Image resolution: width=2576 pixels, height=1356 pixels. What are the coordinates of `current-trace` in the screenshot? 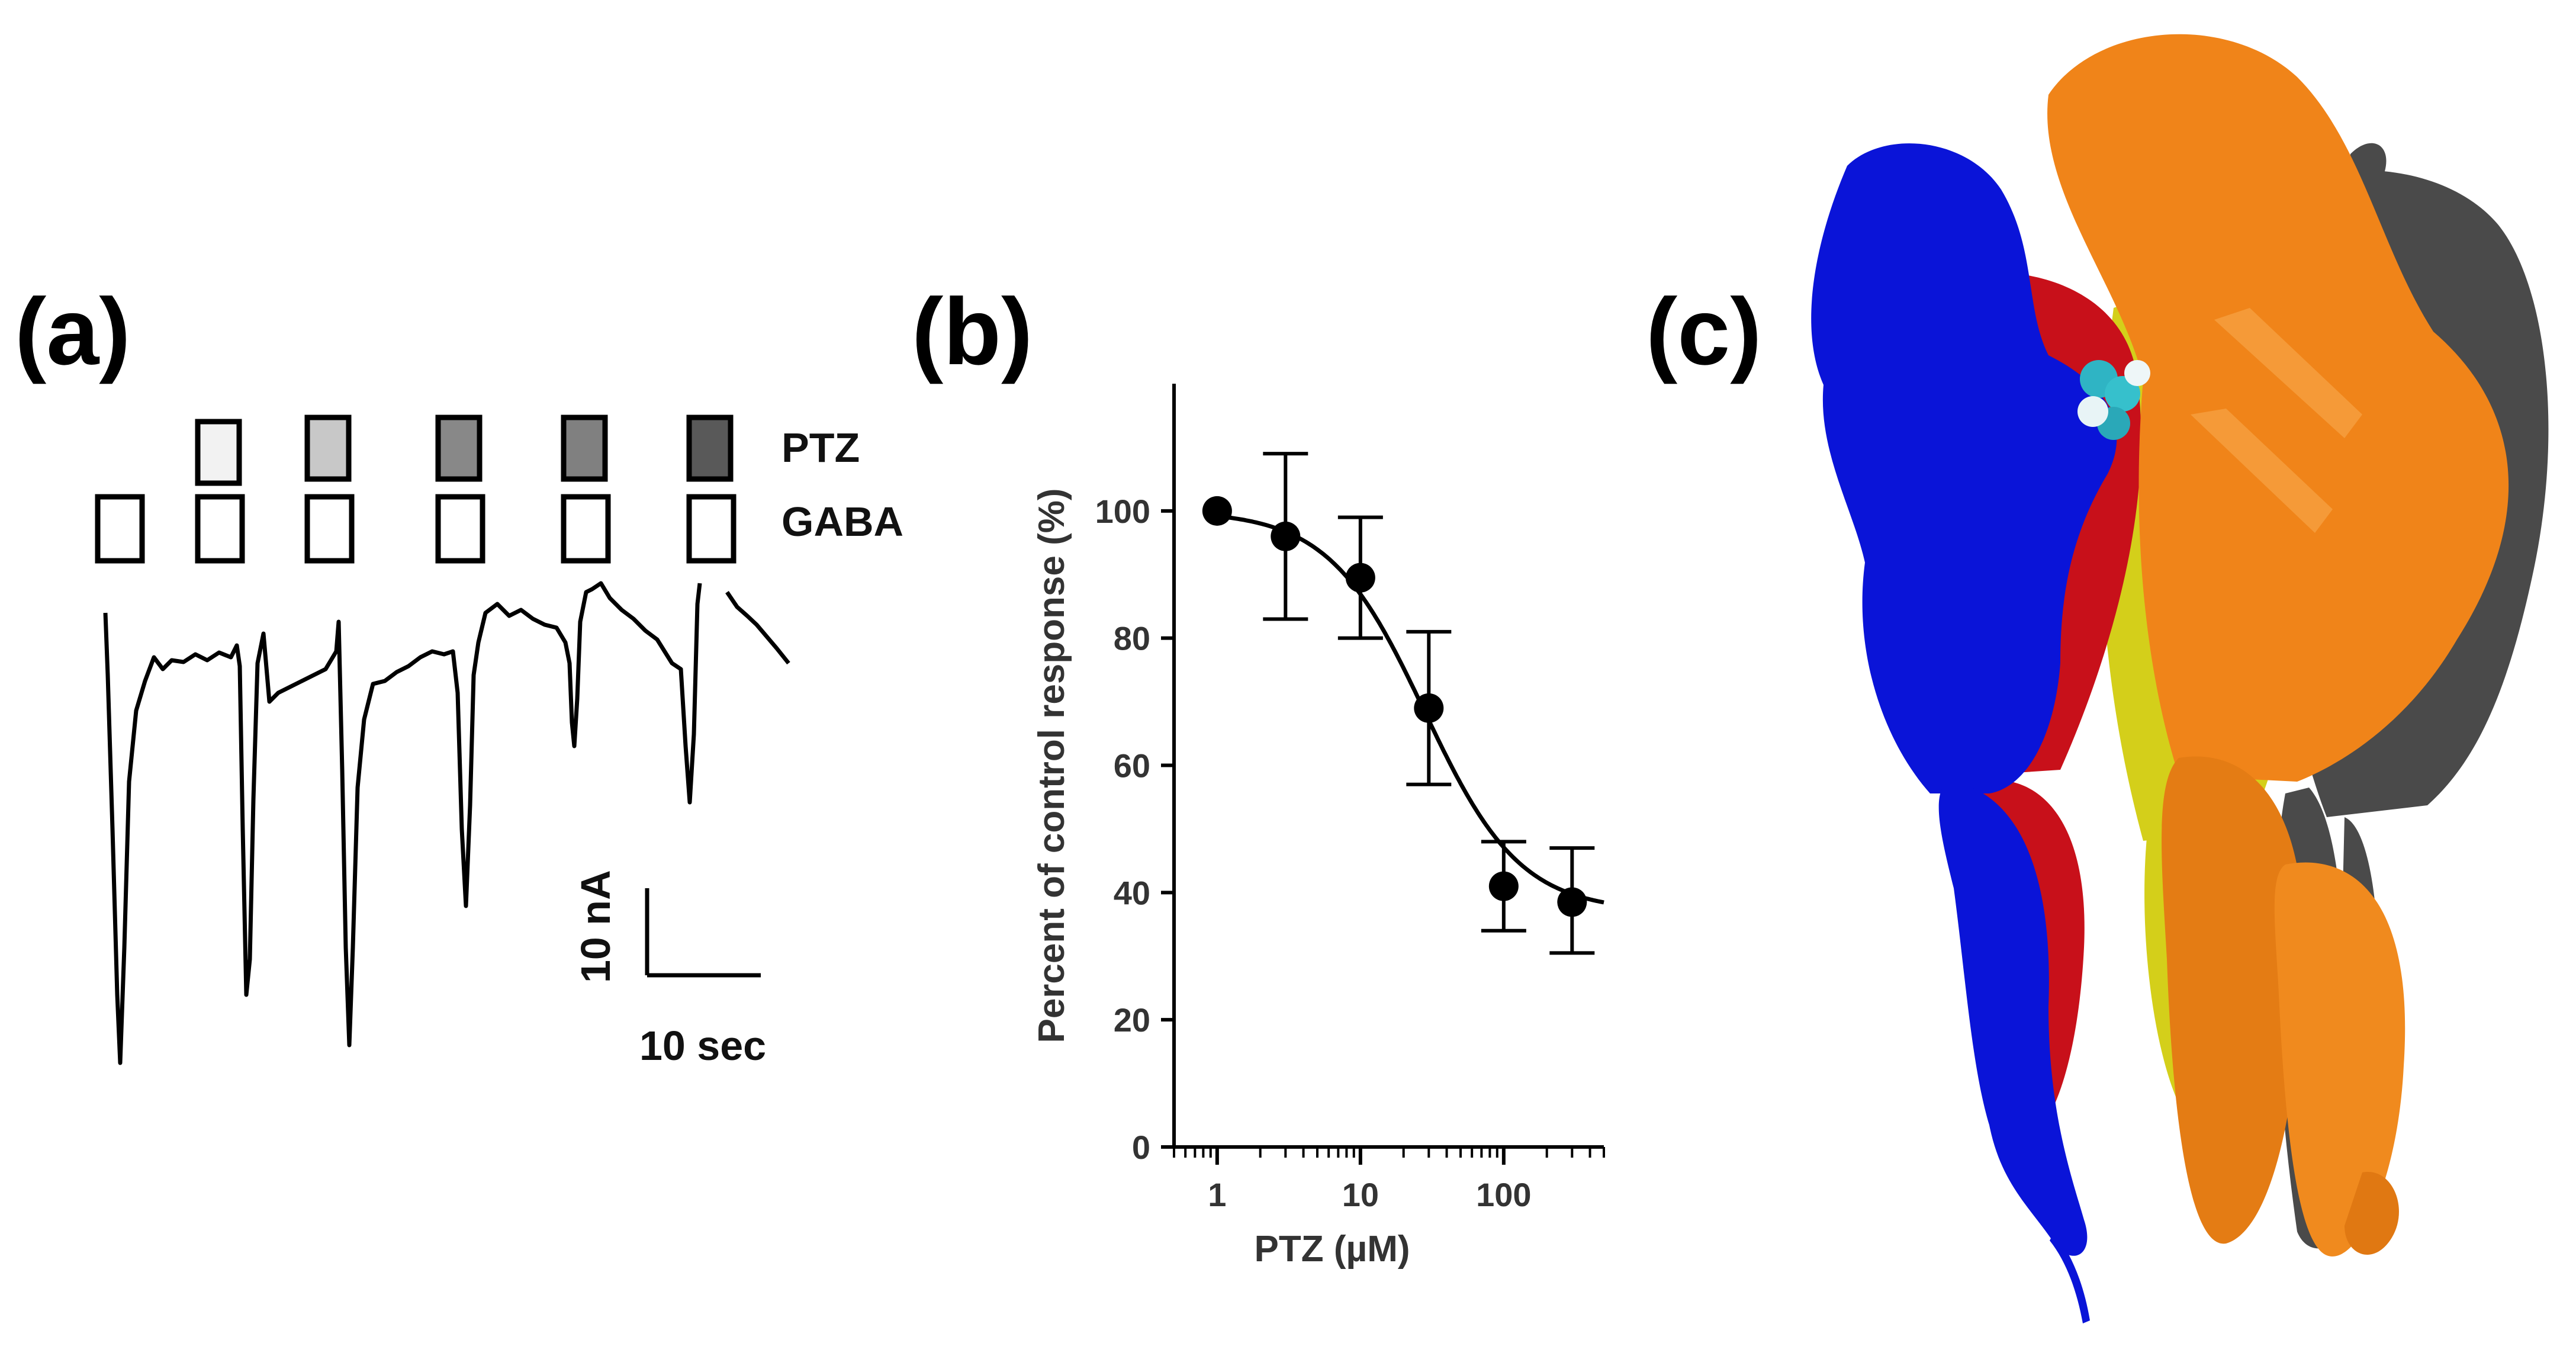 It's located at (403, 823).